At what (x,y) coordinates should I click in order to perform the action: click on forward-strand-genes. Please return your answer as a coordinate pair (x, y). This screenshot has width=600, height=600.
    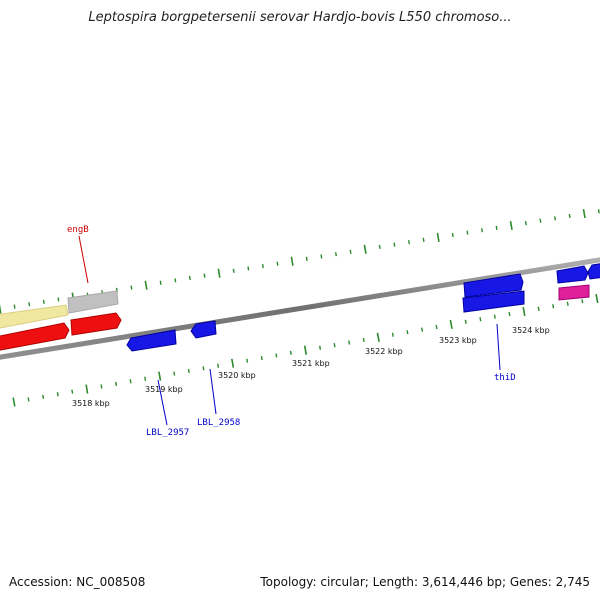
    Looking at the image, I should click on (300, 307).